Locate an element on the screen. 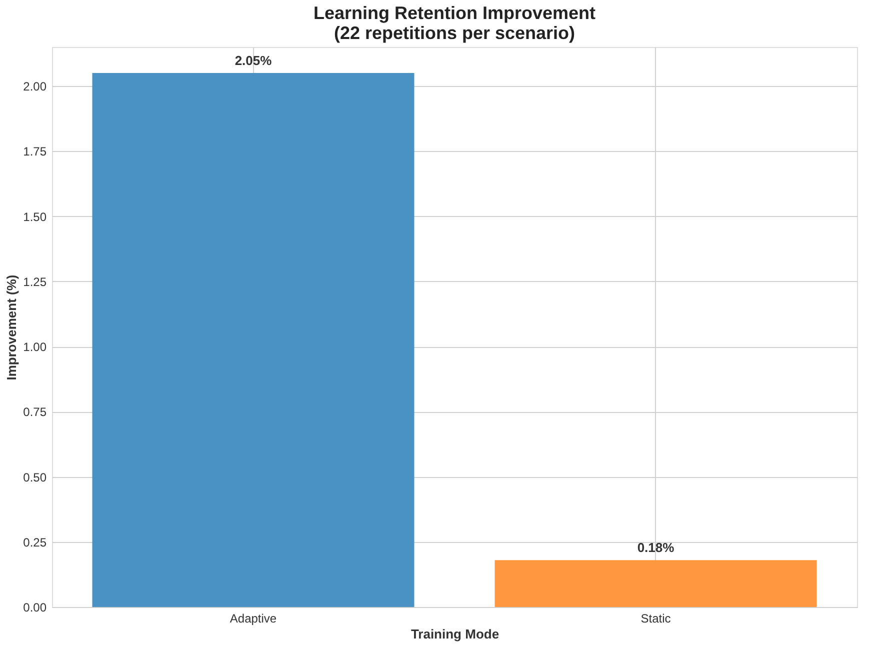 The width and height of the screenshot is (881, 657). y-tick-label: 0.25 is located at coordinates (35, 542).